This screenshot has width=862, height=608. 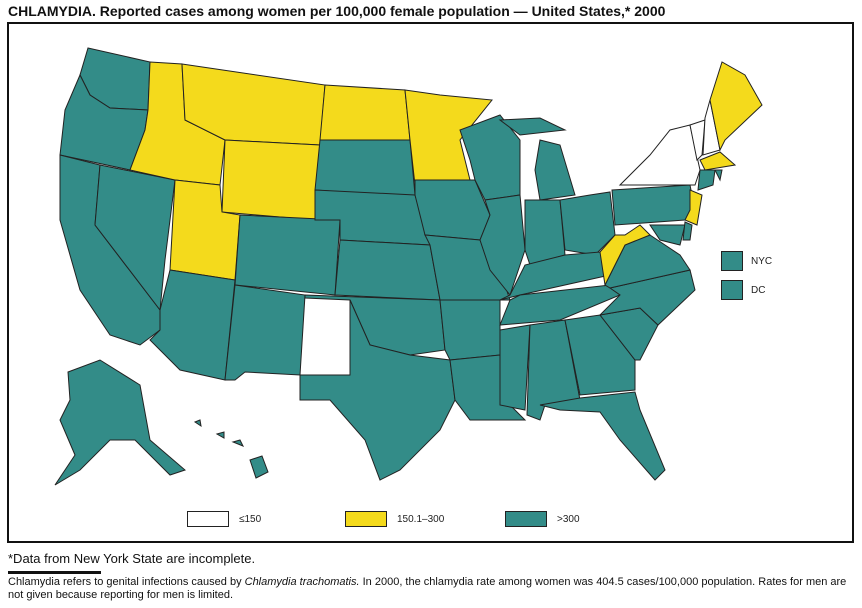 I want to click on state-md, so click(x=667, y=235).